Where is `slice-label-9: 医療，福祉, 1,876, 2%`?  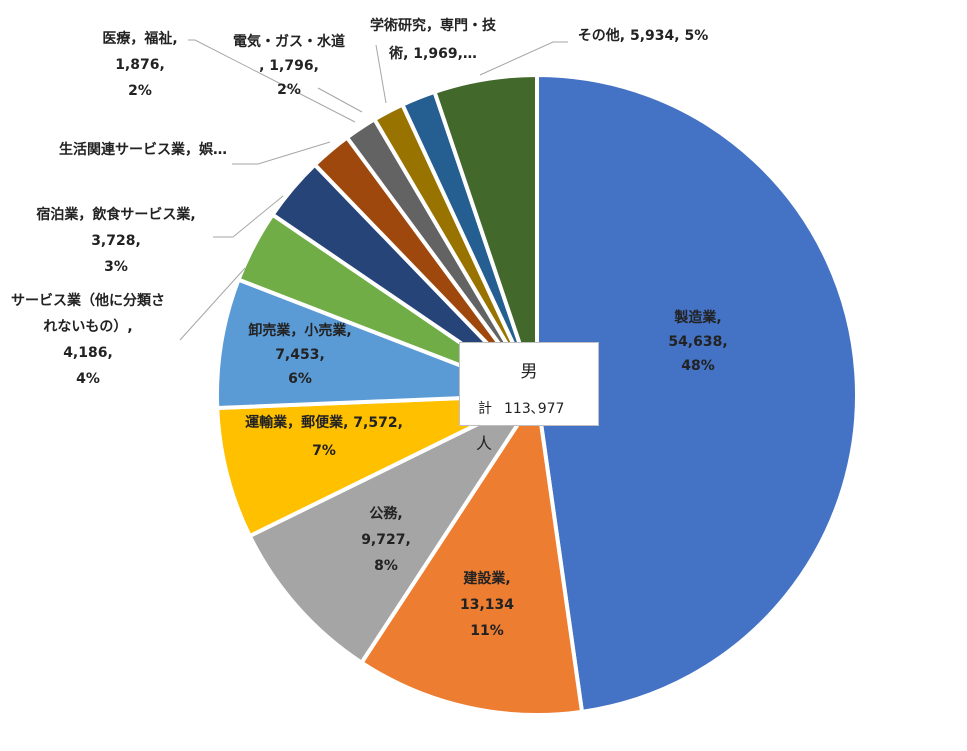 slice-label-9: 医療，福祉, 1,876, 2% is located at coordinates (139, 64).